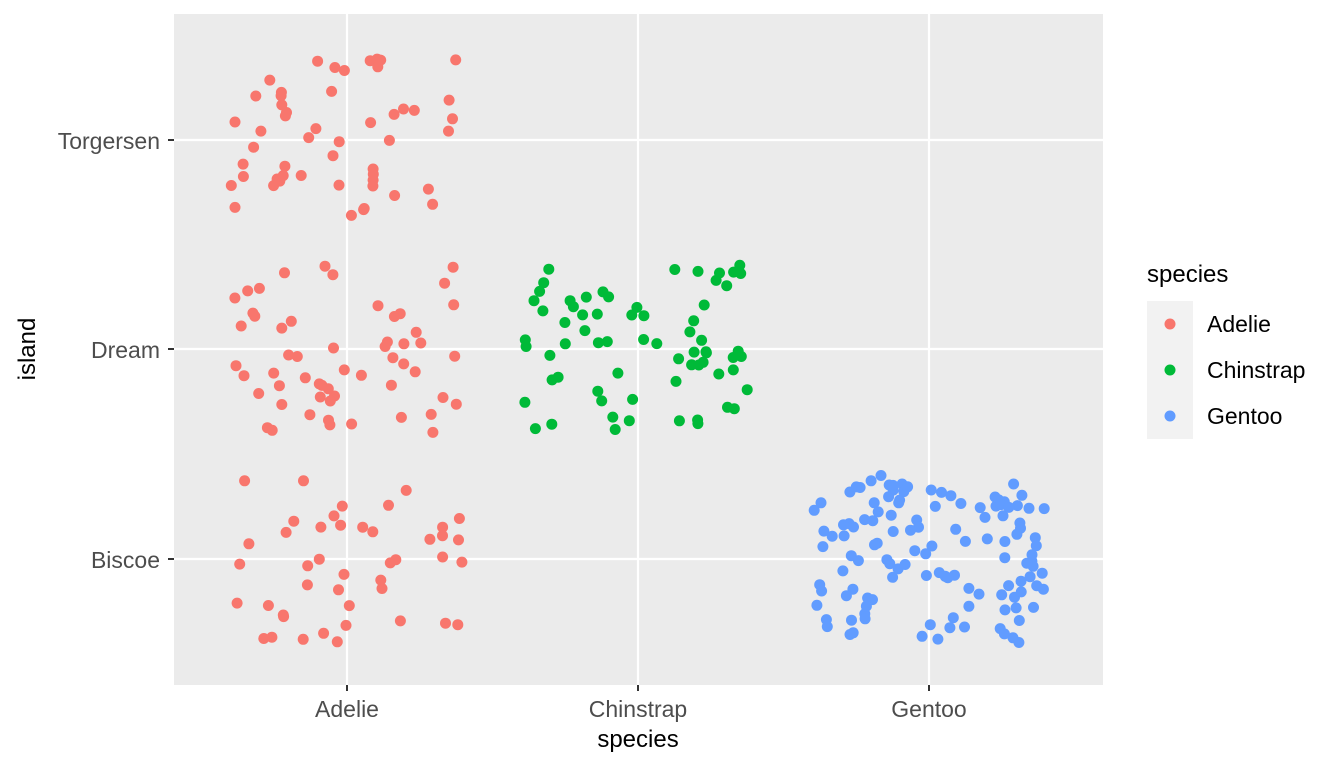 The image size is (1344, 768). Describe the element at coordinates (1187, 274) in the screenshot. I see `legend-title: species` at that location.